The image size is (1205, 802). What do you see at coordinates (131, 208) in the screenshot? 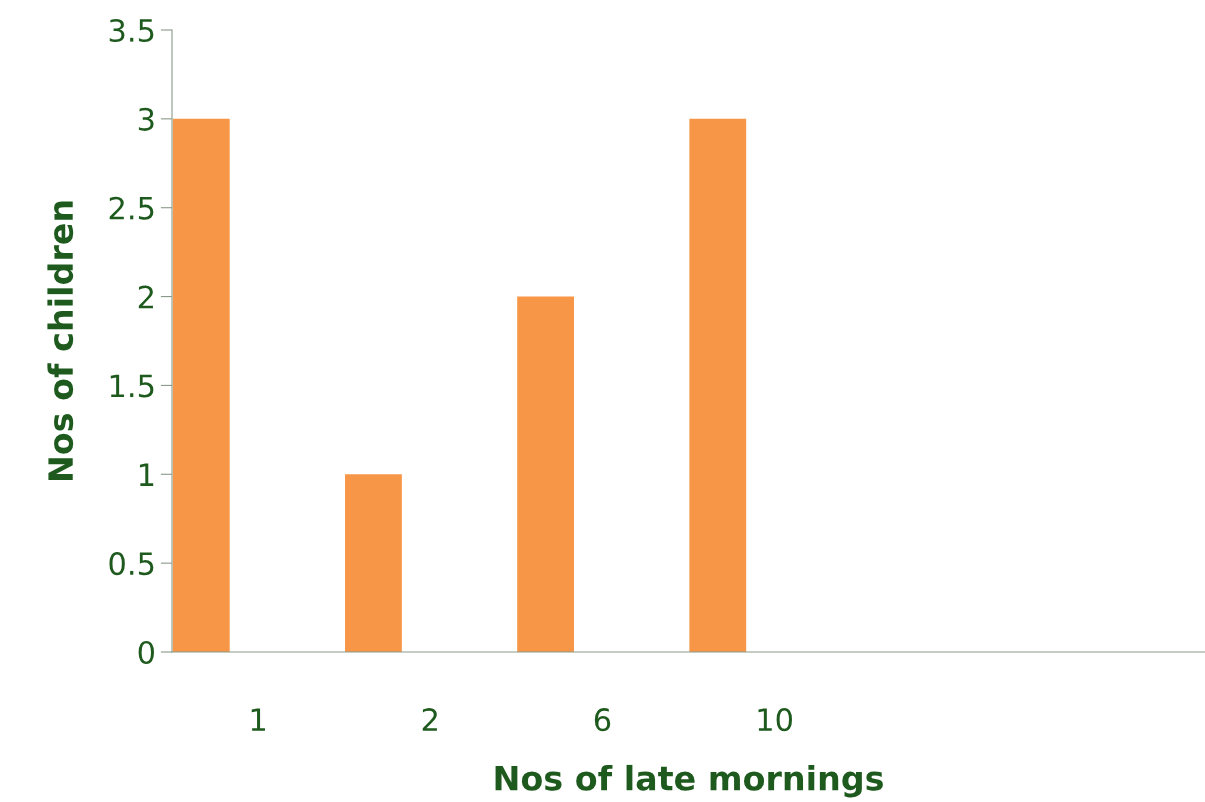
I see `y-tick-label: 2.5` at bounding box center [131, 208].